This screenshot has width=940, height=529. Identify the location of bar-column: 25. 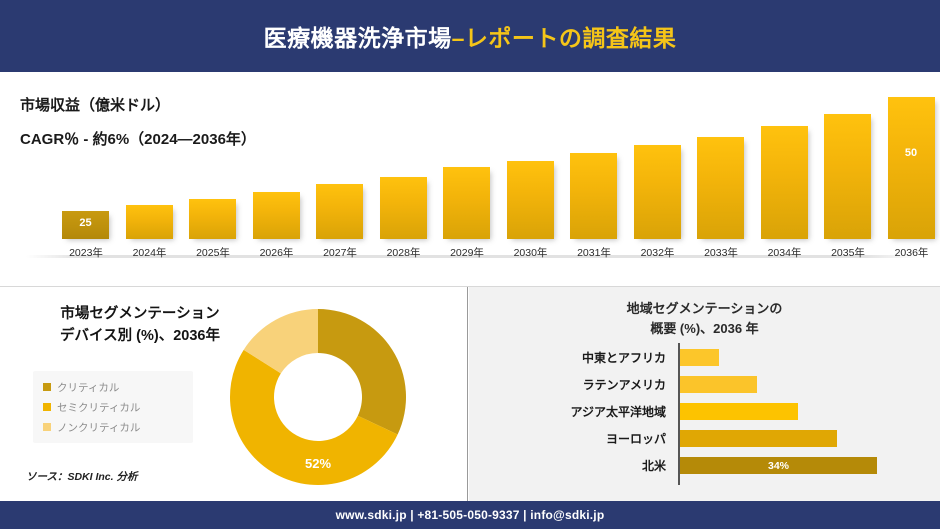
(85, 225).